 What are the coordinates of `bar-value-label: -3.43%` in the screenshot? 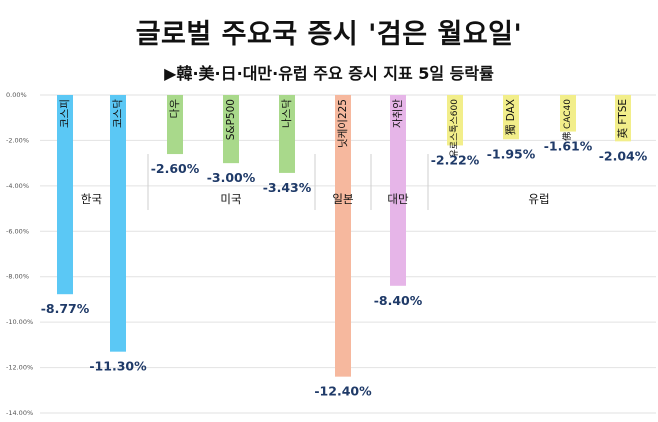 It's located at (287, 187).